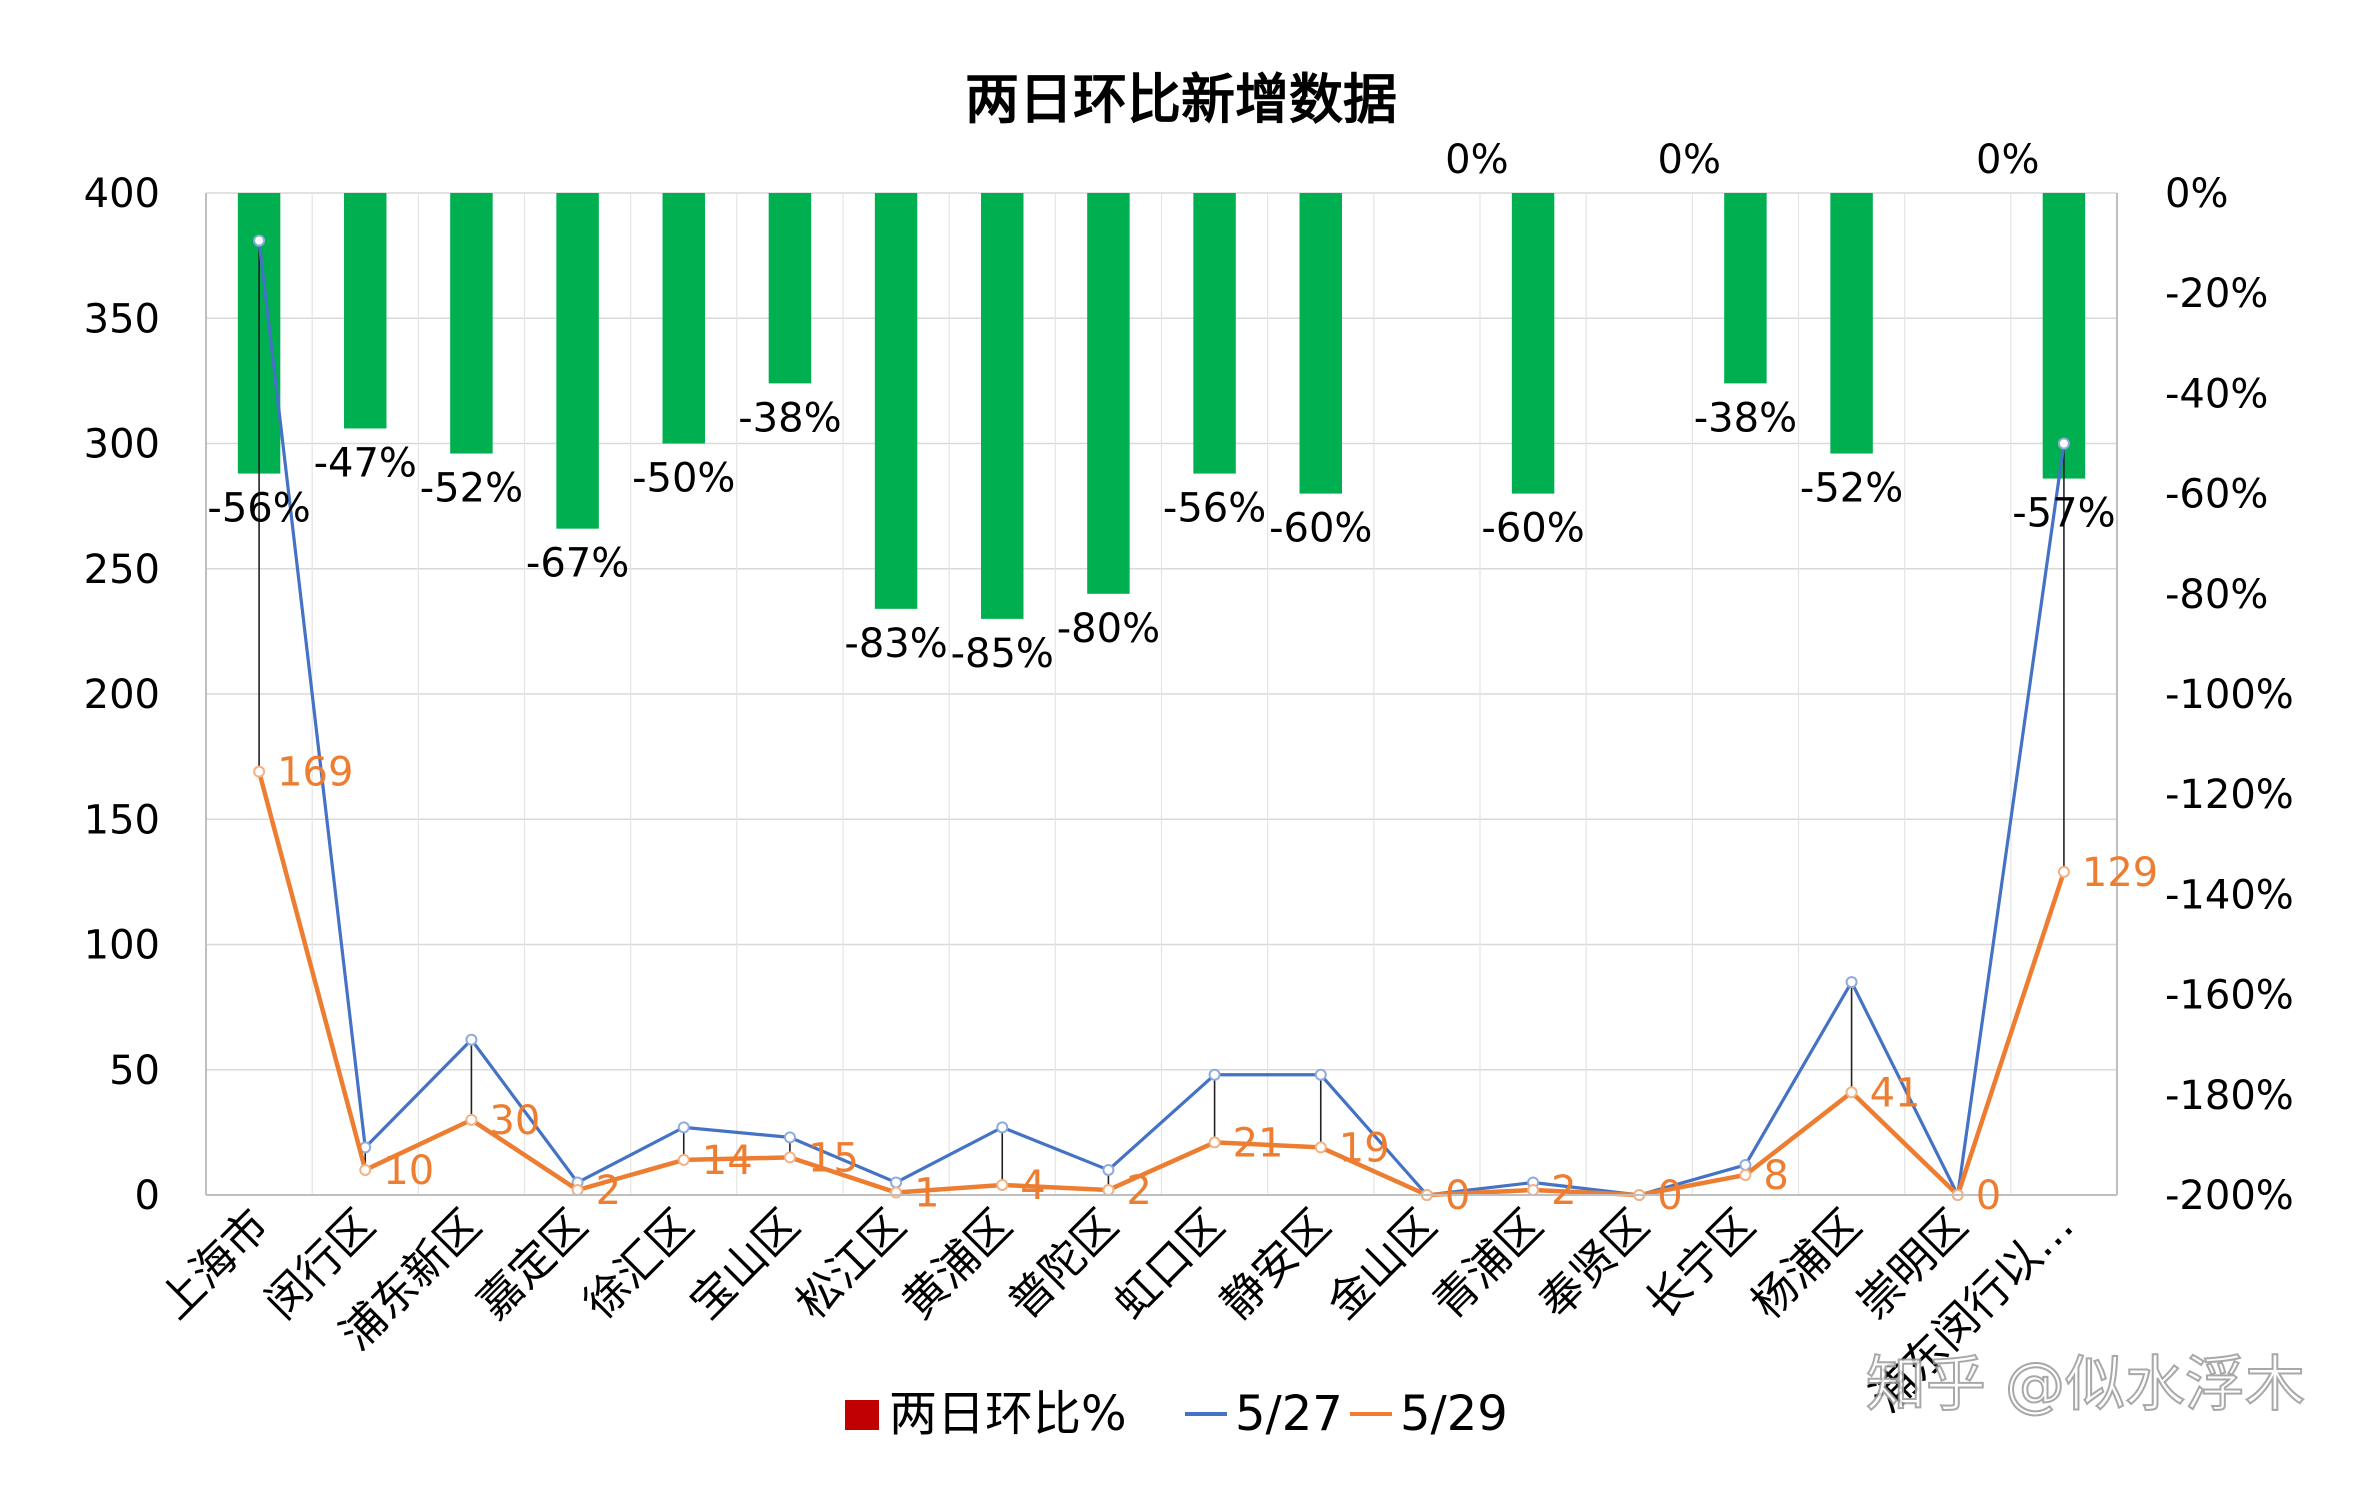 This screenshot has height=1486, width=2367. I want to click on right-tick-label: -160%, so click(2229, 996).